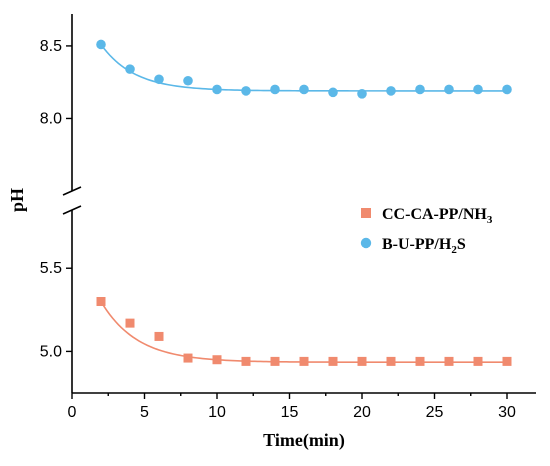 This screenshot has height=466, width=550. What do you see at coordinates (72, 210) in the screenshot?
I see `axis-break-mark-lower` at bounding box center [72, 210].